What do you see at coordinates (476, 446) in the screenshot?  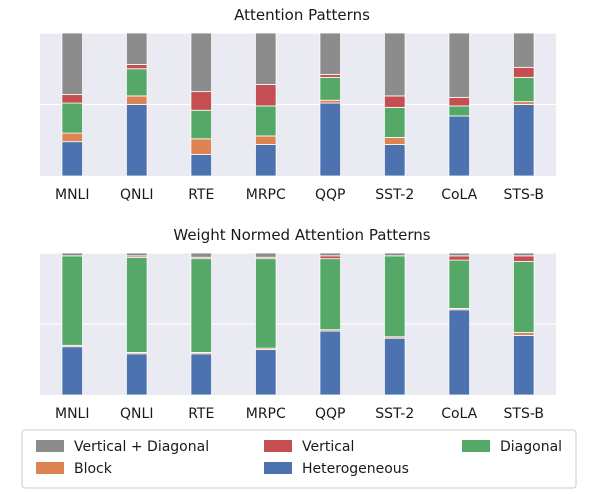 I see `legend-swatch-diagonal` at bounding box center [476, 446].